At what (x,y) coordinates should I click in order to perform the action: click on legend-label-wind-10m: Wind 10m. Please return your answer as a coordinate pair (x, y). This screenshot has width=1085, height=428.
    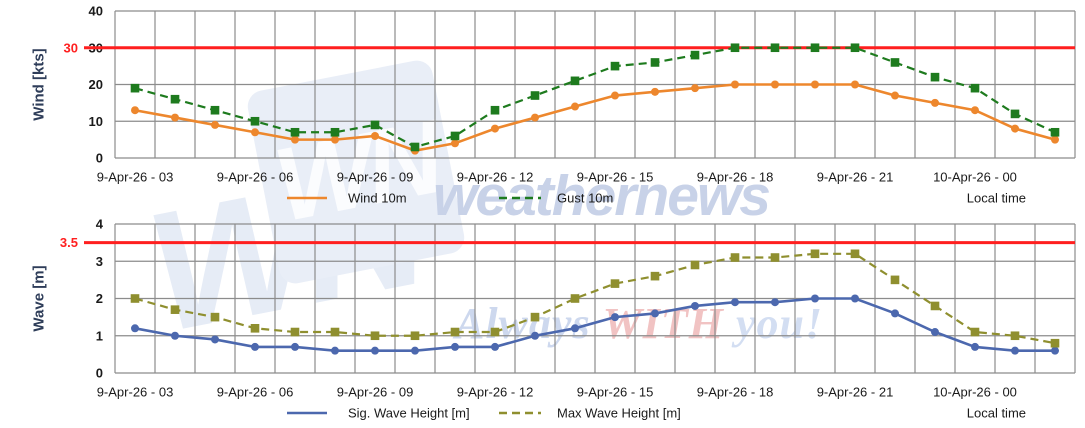
    Looking at the image, I should click on (377, 198).